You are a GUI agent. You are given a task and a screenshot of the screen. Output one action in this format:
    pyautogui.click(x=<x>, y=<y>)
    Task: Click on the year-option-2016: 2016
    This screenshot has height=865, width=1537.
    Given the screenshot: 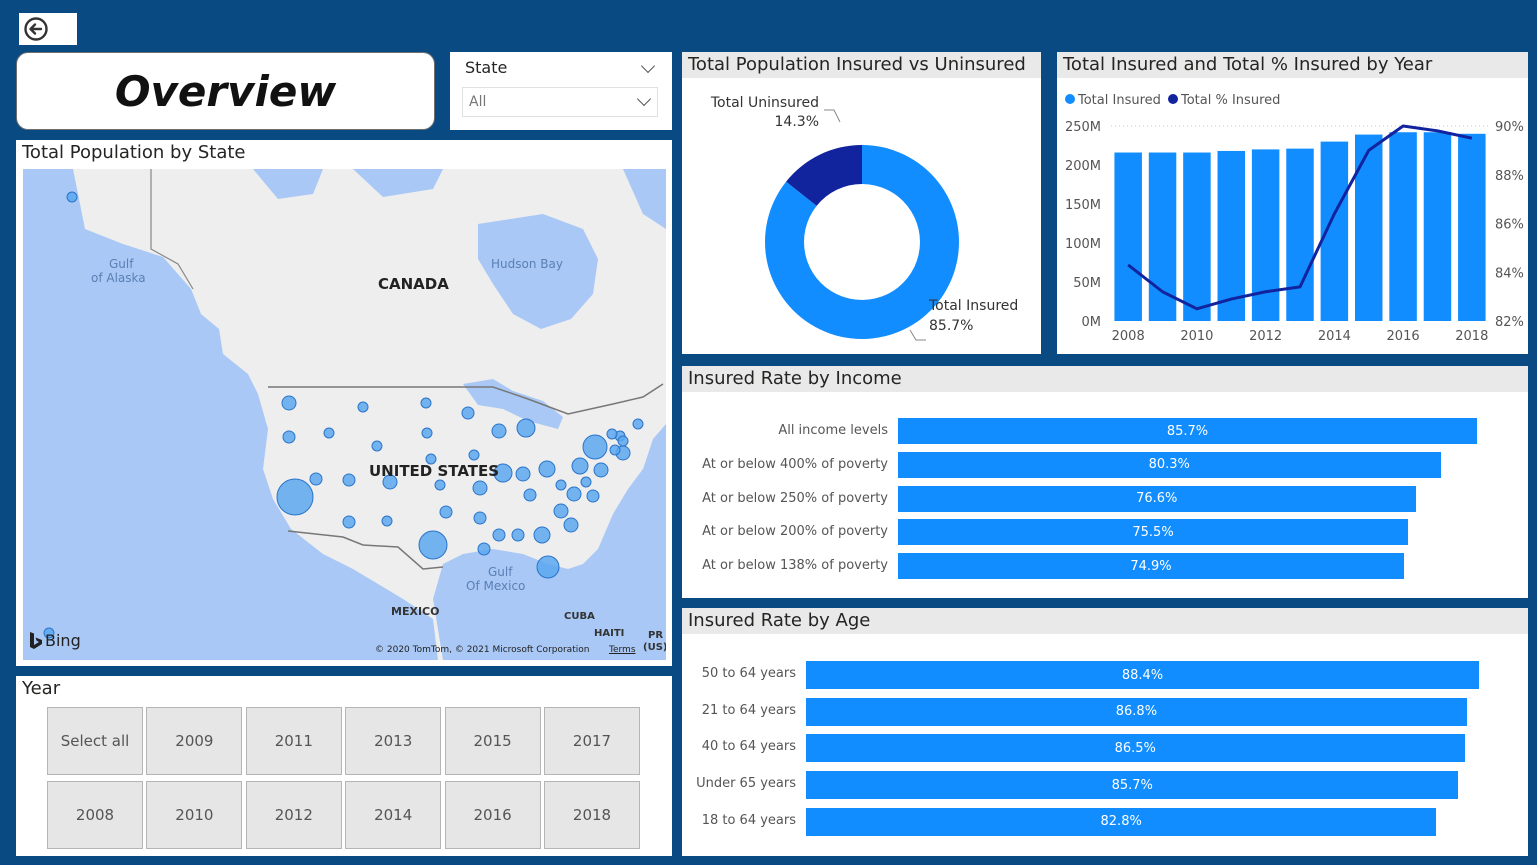 What is the action you would take?
    pyautogui.click(x=492, y=815)
    